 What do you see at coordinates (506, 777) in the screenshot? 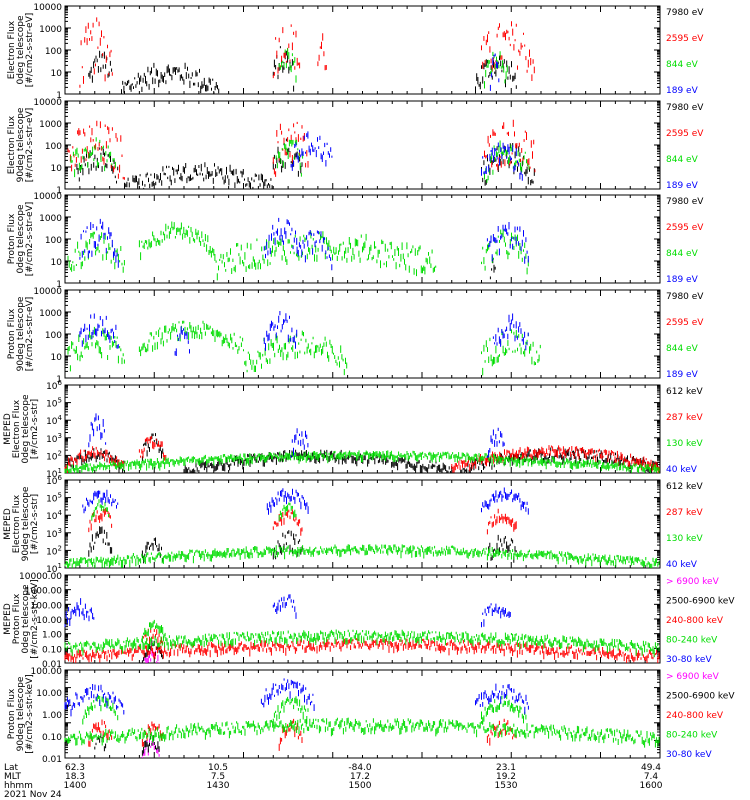
I see `footer-value: 19.2` at bounding box center [506, 777].